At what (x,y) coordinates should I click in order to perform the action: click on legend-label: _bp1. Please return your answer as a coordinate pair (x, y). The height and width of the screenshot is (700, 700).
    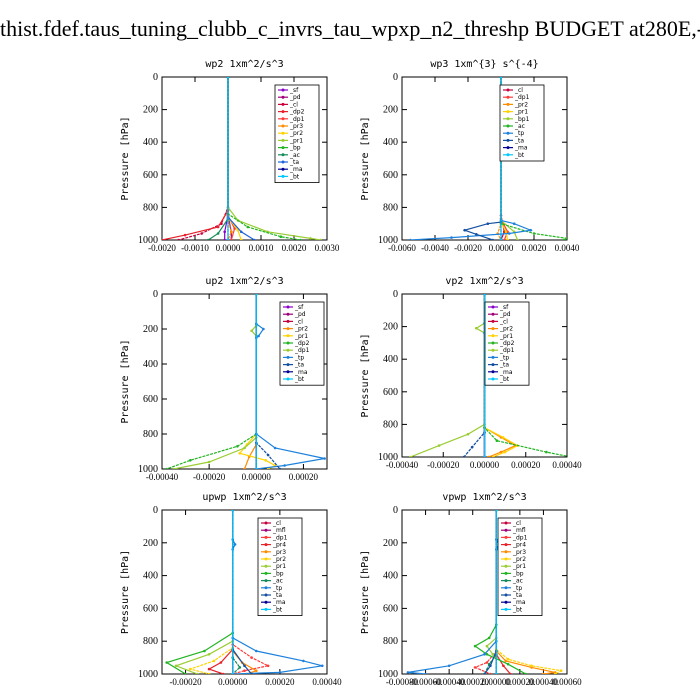
    Looking at the image, I should click on (522, 119).